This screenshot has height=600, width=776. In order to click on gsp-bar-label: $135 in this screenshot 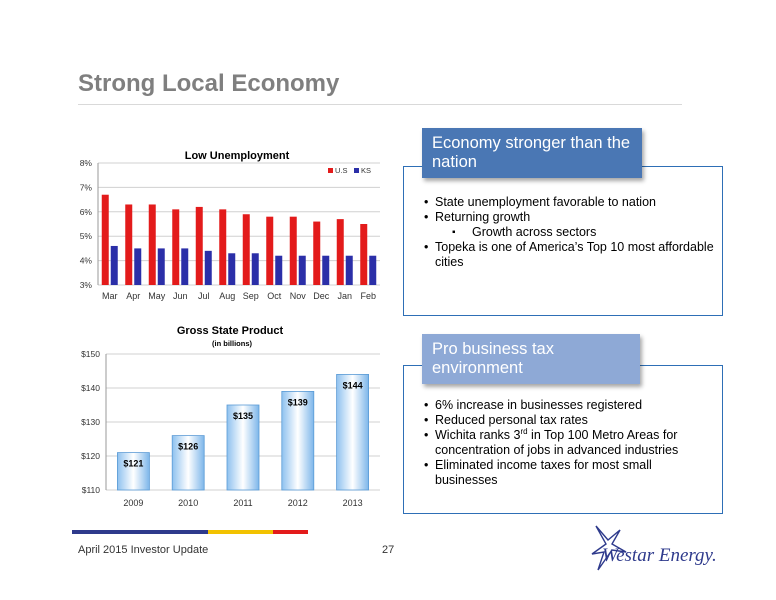, I will do `click(243, 416)`.